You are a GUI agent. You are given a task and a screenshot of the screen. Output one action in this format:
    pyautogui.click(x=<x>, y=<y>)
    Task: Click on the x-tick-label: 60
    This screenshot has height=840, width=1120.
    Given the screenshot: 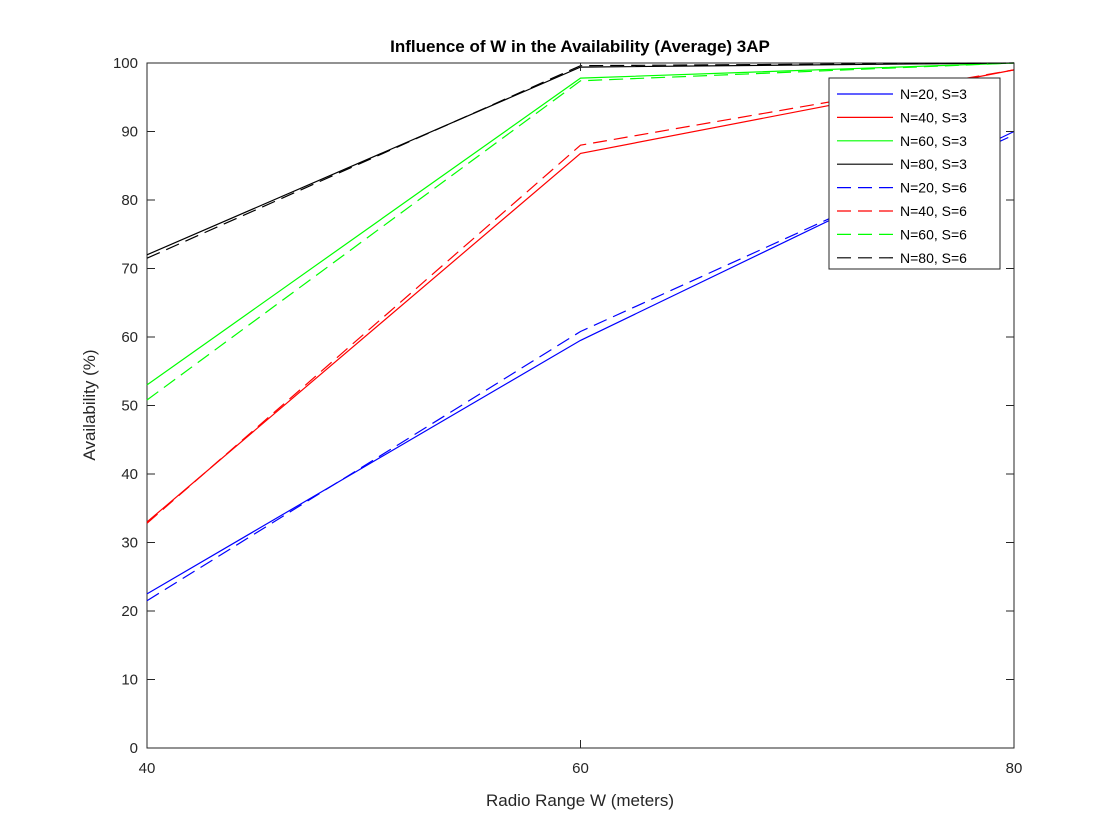 What is the action you would take?
    pyautogui.click(x=580, y=768)
    